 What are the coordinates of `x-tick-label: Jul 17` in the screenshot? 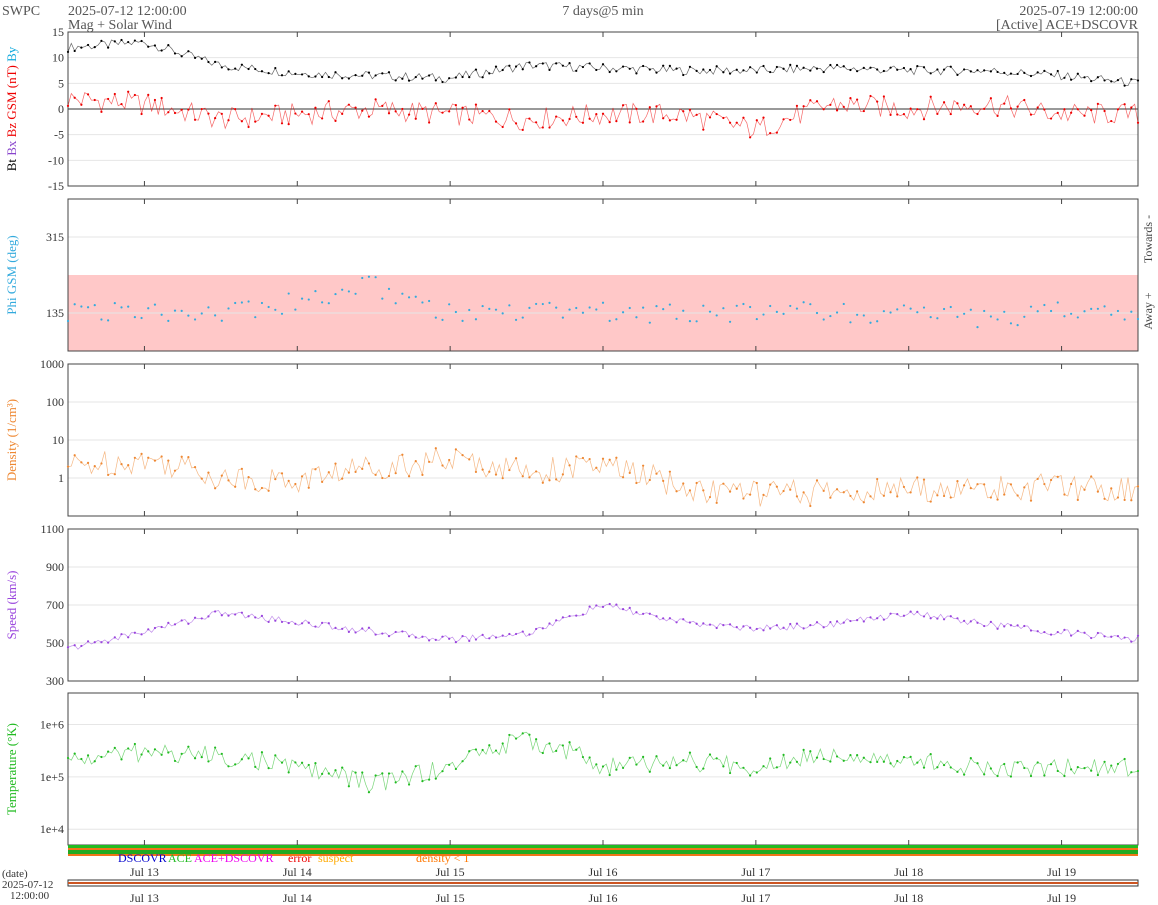 It's located at (755, 898).